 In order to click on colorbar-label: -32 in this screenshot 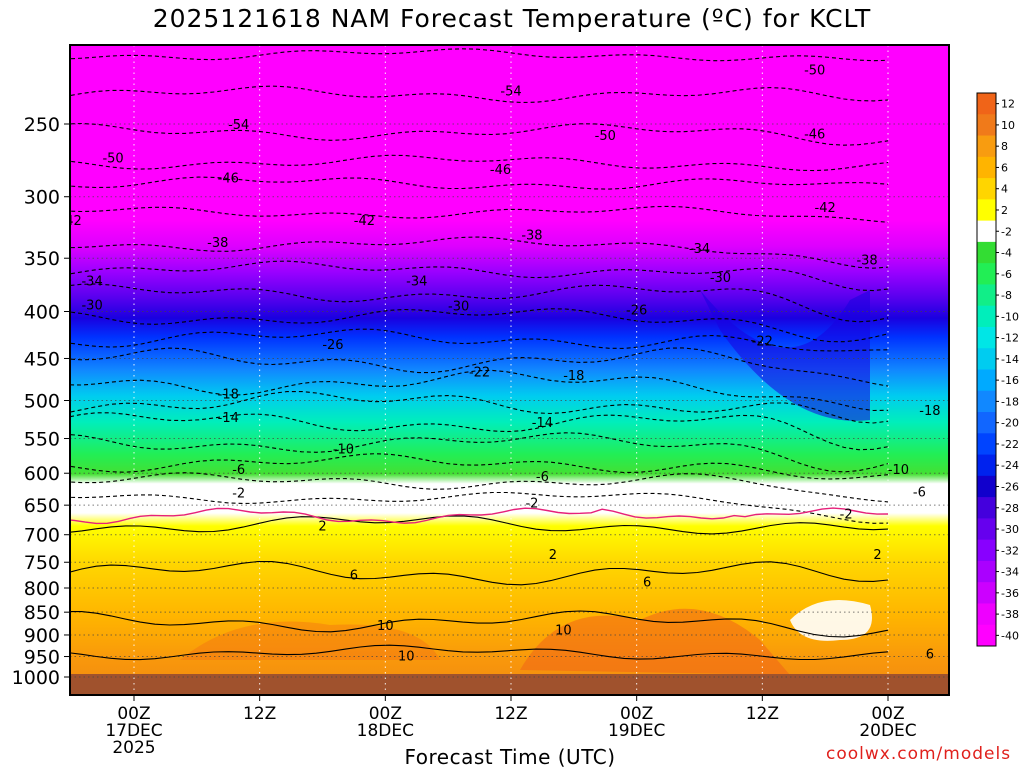, I will do `click(1010, 550)`.